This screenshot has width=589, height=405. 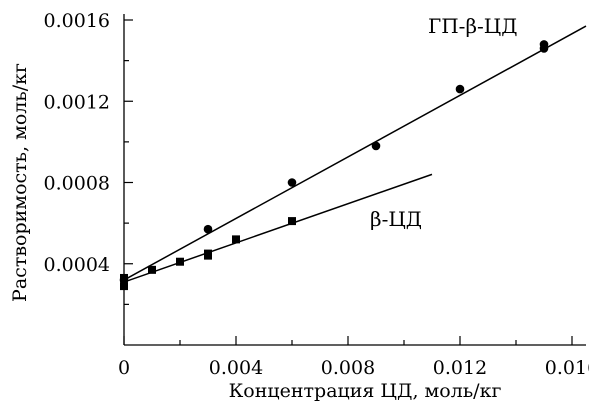 I want to click on x-axis-title: Концентрация ЦД, моль/кг, so click(x=365, y=391).